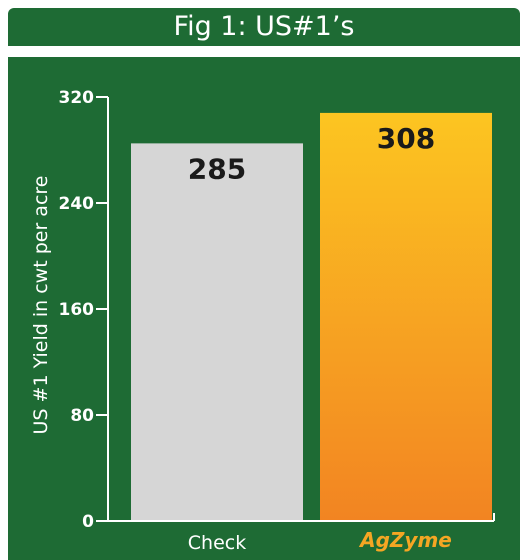 The image size is (527, 560). What do you see at coordinates (77, 98) in the screenshot?
I see `y-tick-label-320: 320` at bounding box center [77, 98].